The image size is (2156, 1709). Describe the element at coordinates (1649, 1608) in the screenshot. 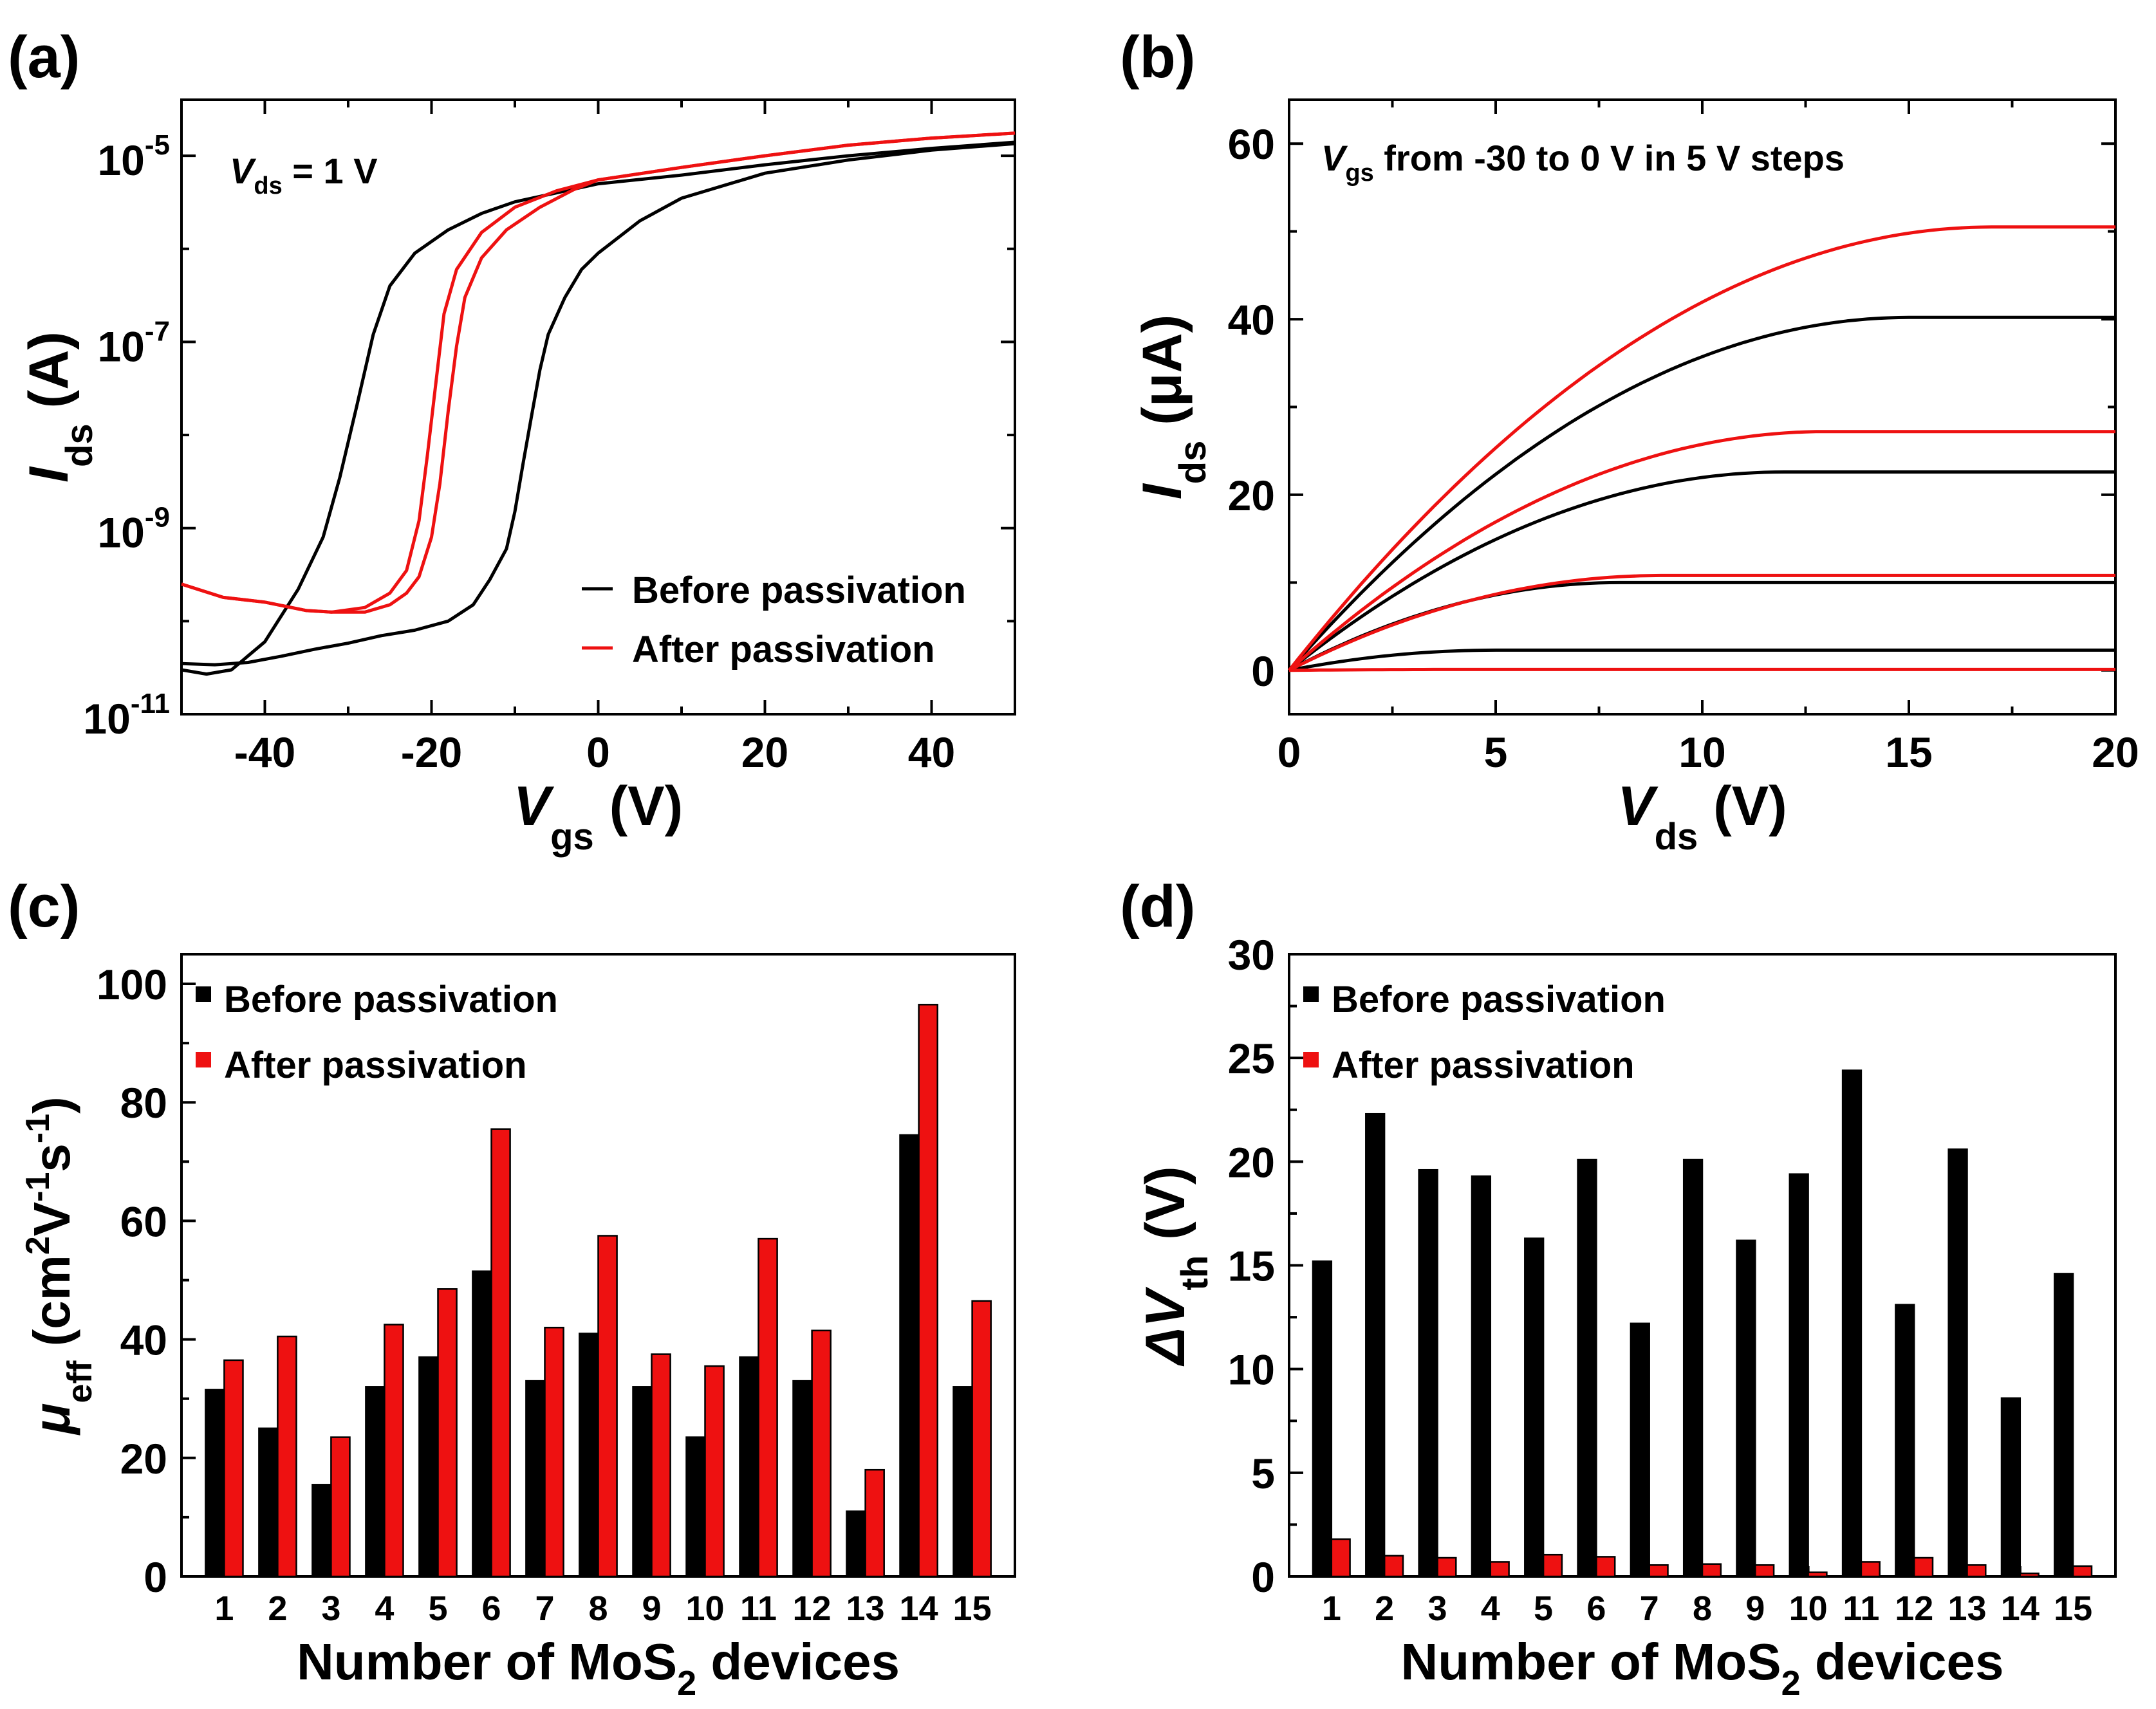

I see `x-tick-label-d: 7` at that location.